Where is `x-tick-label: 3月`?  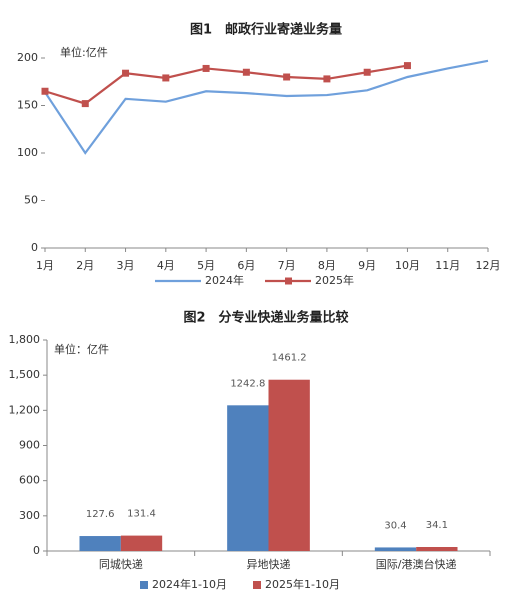 x-tick-label: 3月 is located at coordinates (126, 265).